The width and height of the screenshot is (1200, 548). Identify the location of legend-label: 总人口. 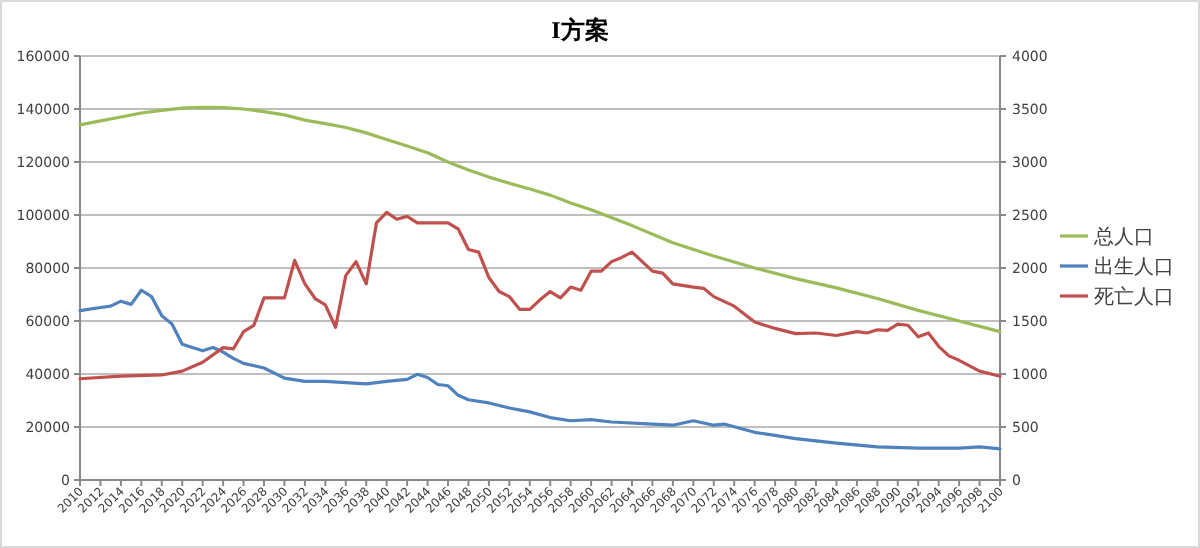
(1123, 237).